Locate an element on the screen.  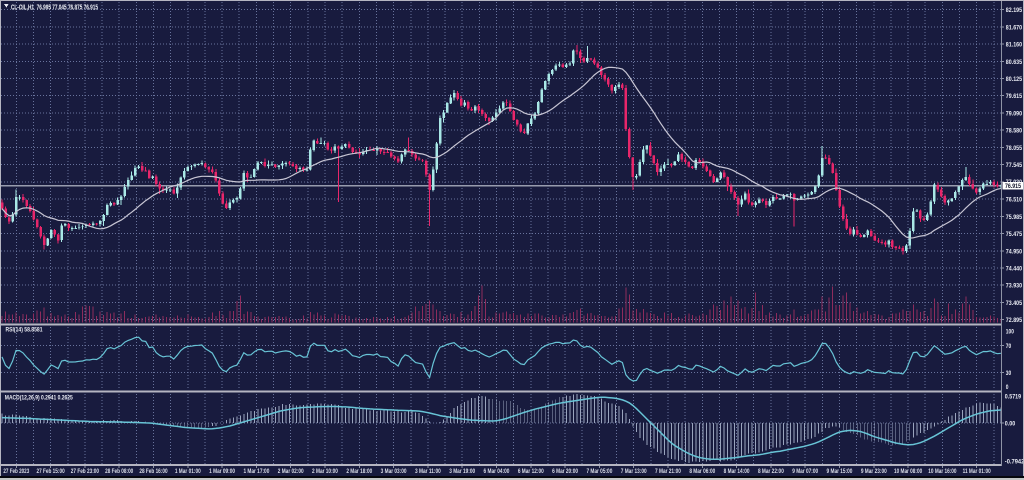
svg-text: 72.895 is located at coordinates (1014, 320).